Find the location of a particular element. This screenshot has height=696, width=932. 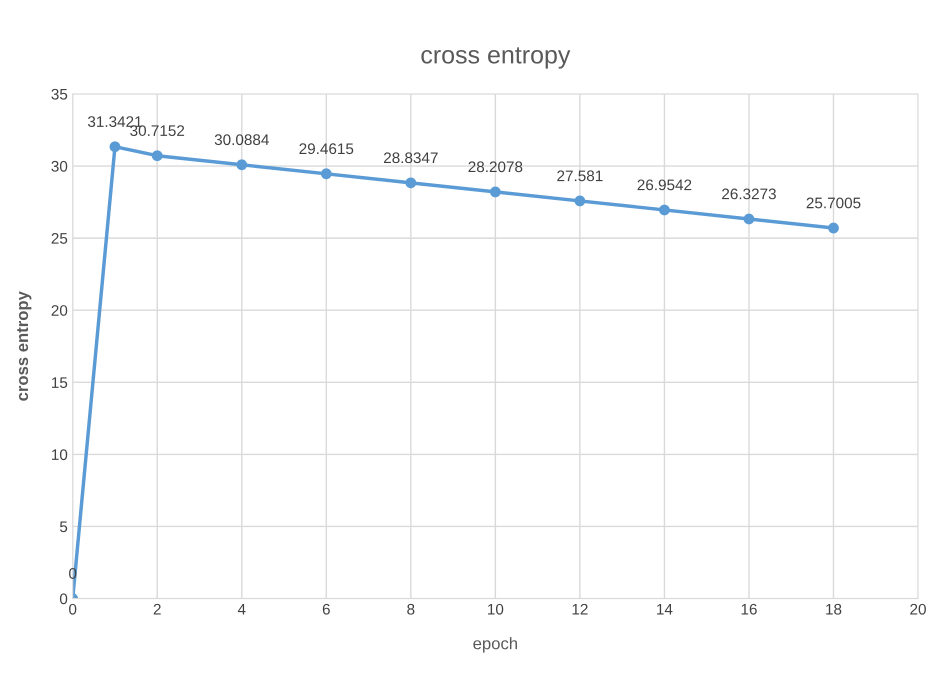

x-tick-label: 14 is located at coordinates (664, 609).